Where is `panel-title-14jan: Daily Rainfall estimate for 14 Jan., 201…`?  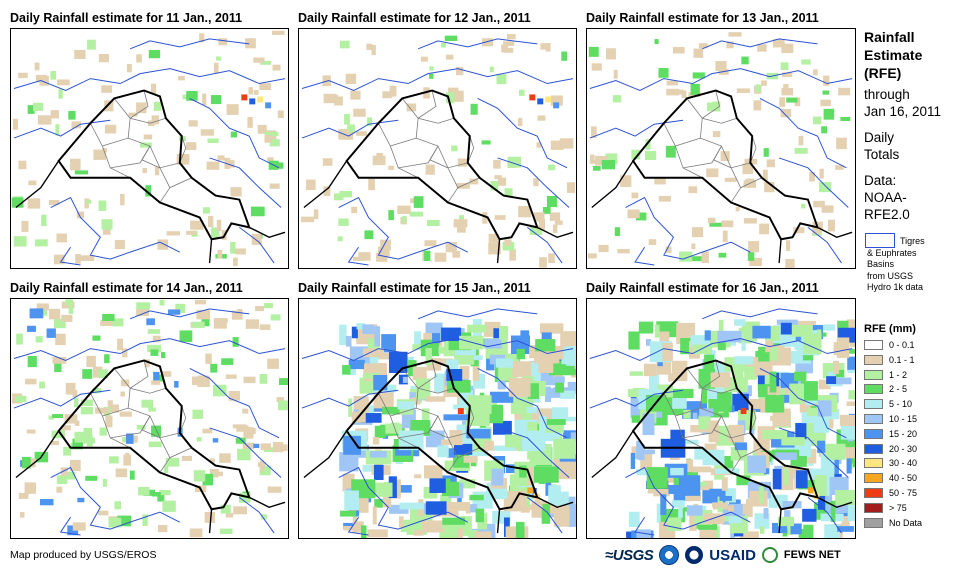
panel-title-14jan: Daily Rainfall estimate for 14 Jan., 201… is located at coordinates (126, 288).